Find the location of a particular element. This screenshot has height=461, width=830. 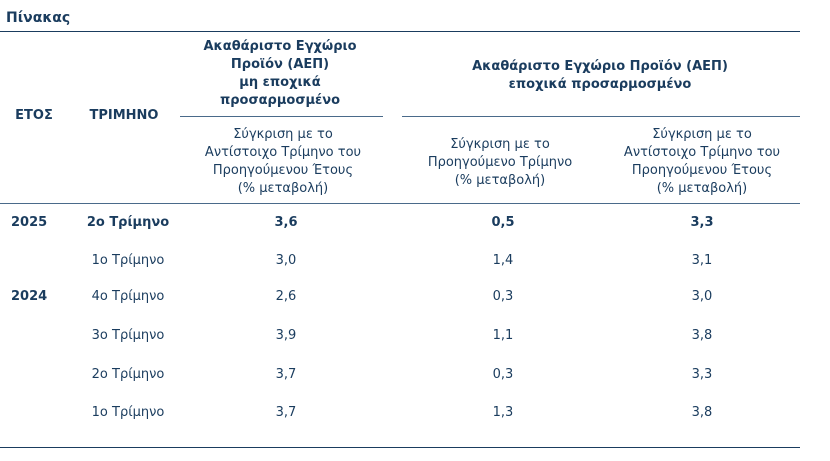

table-caption: Πίνακας is located at coordinates (38, 18).